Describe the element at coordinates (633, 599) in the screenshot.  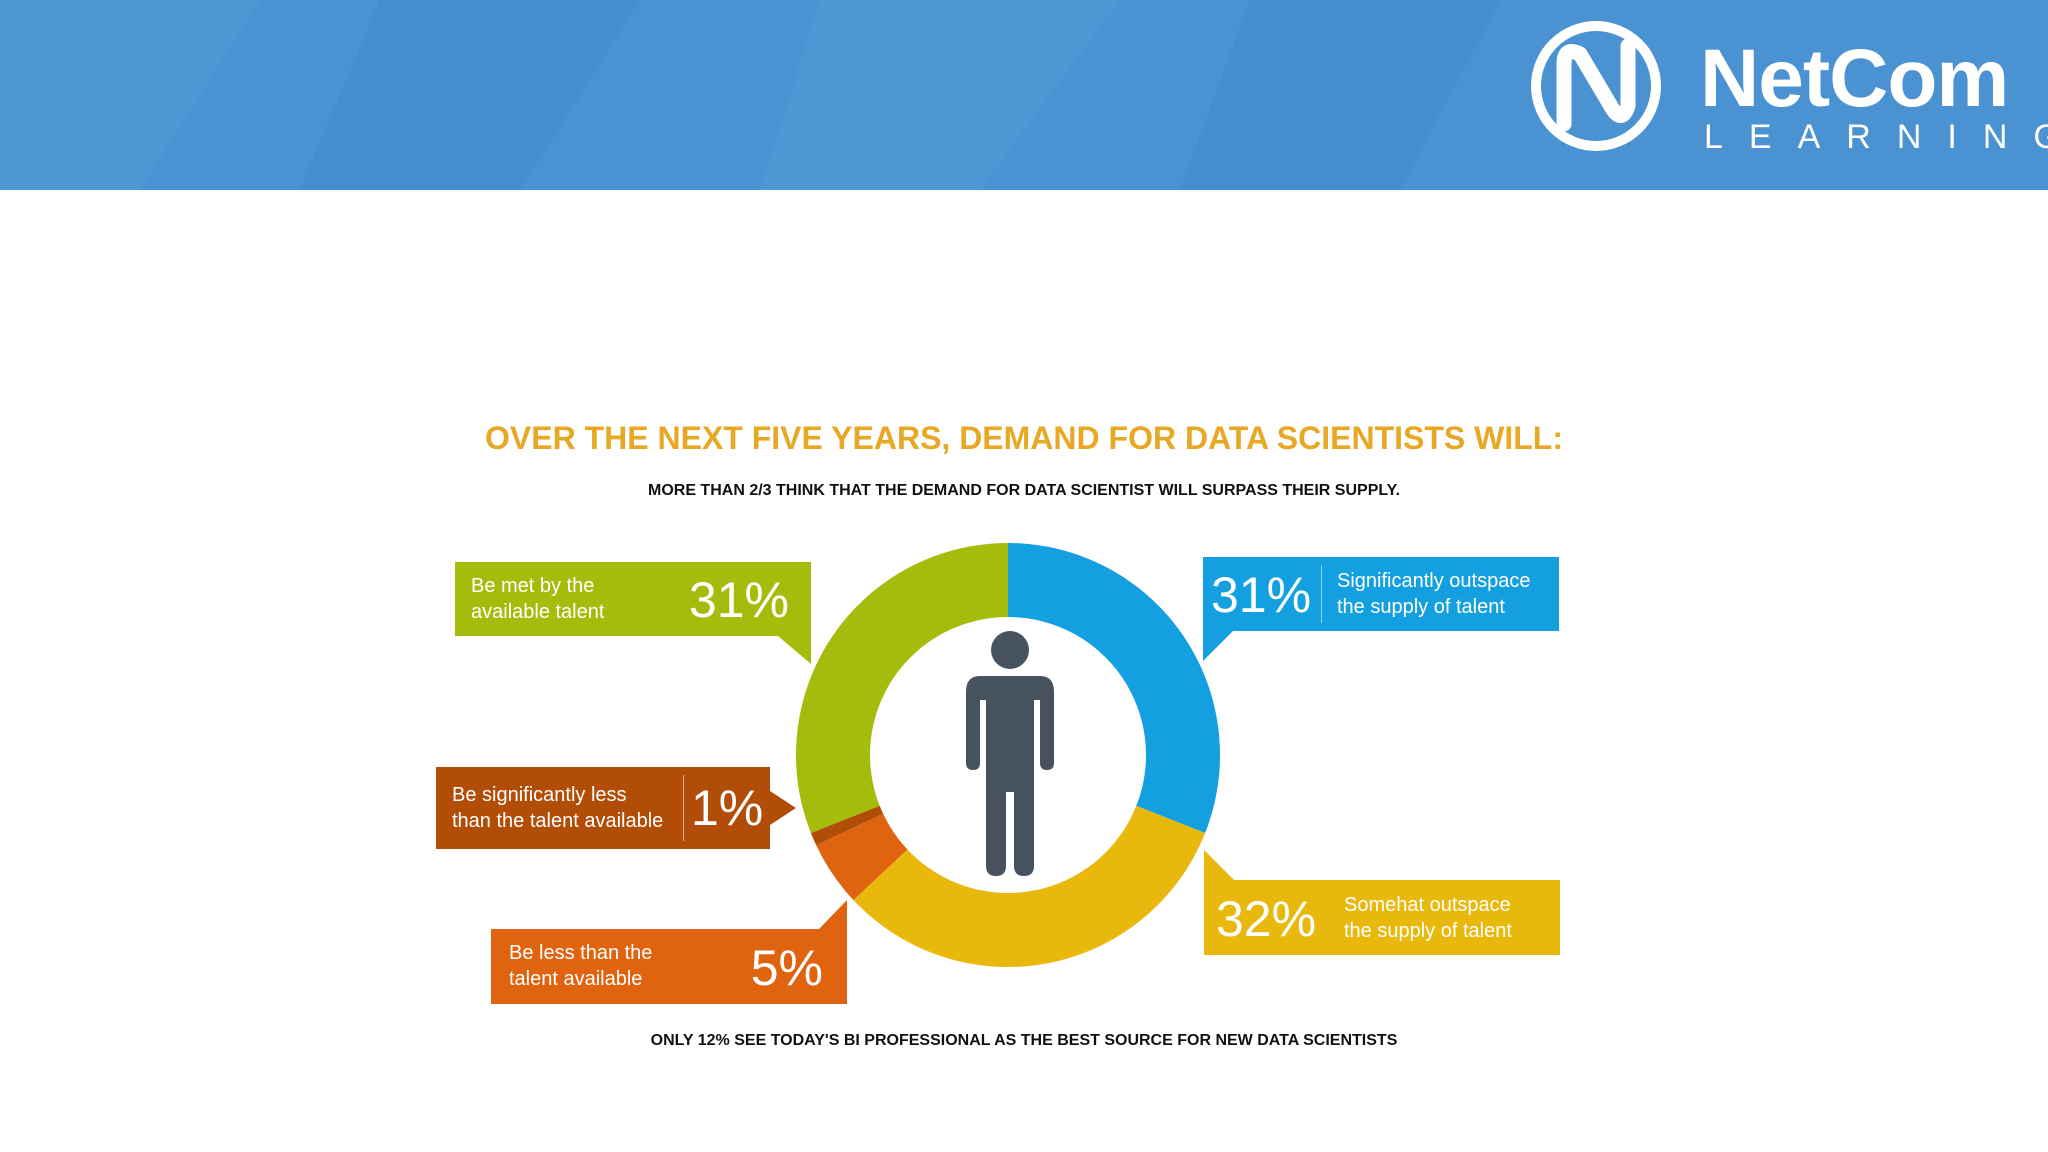
I see `callout-met-by-talent: Be met by the available talent 31%` at that location.